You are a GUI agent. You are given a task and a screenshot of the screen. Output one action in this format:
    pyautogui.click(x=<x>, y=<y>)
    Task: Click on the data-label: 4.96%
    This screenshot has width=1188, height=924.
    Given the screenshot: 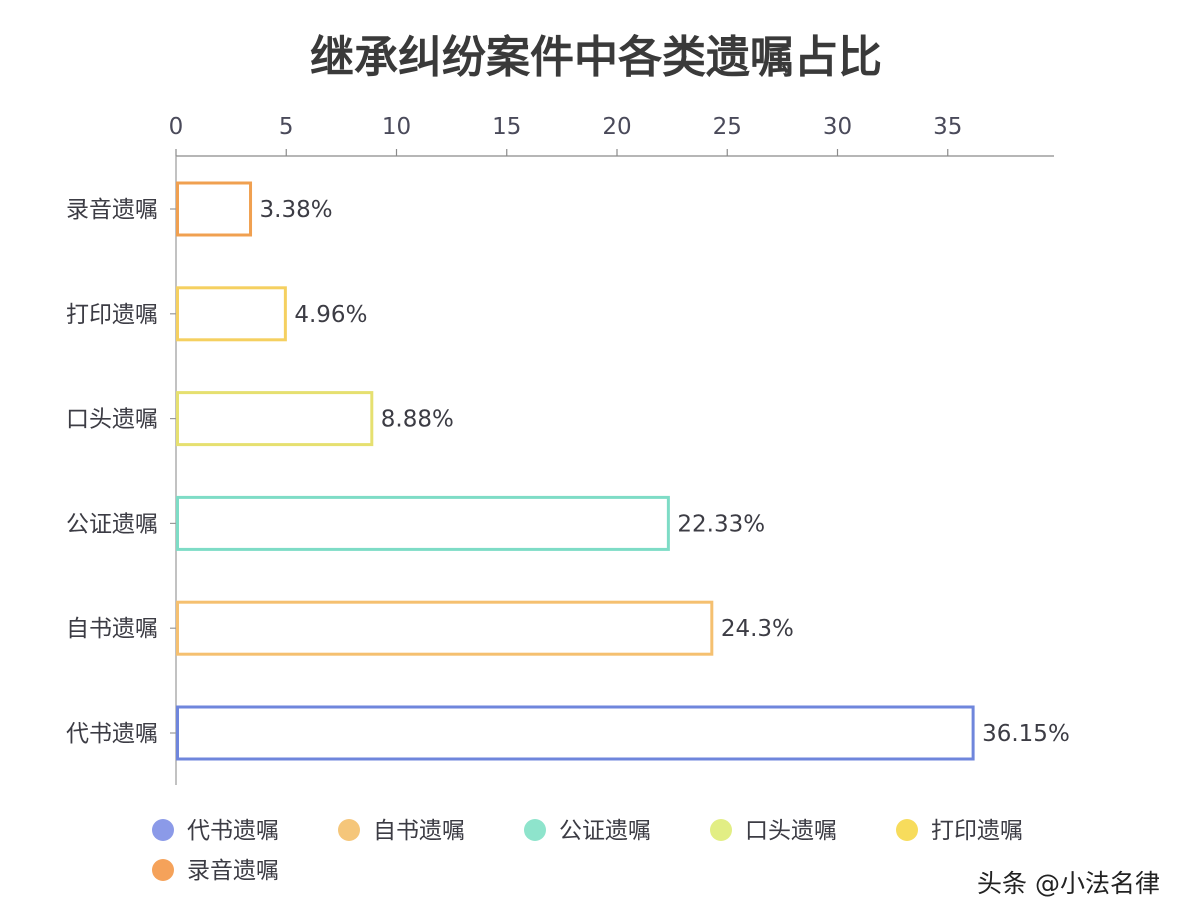 What is the action you would take?
    pyautogui.click(x=330, y=315)
    